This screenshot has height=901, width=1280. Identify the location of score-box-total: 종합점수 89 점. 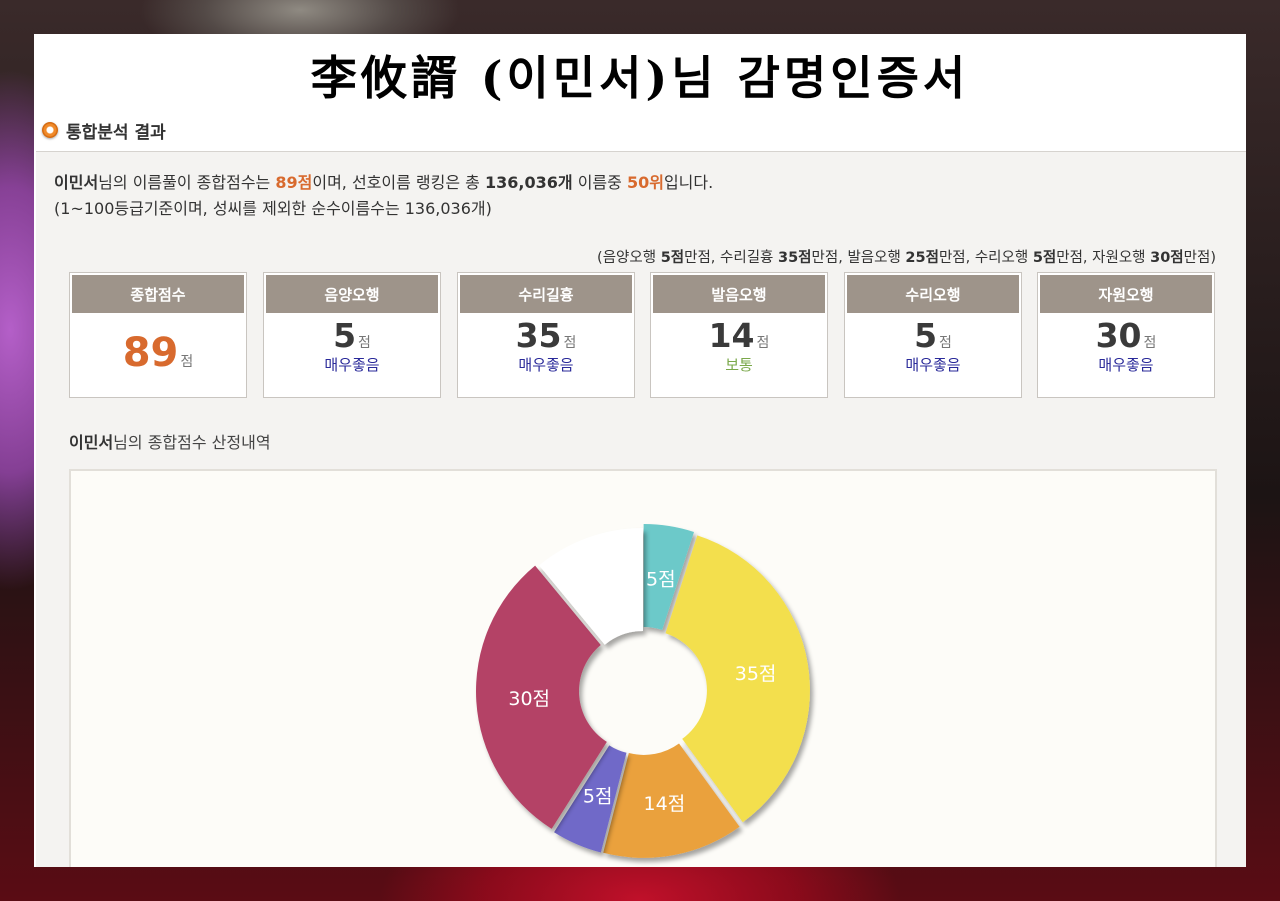
(158, 335).